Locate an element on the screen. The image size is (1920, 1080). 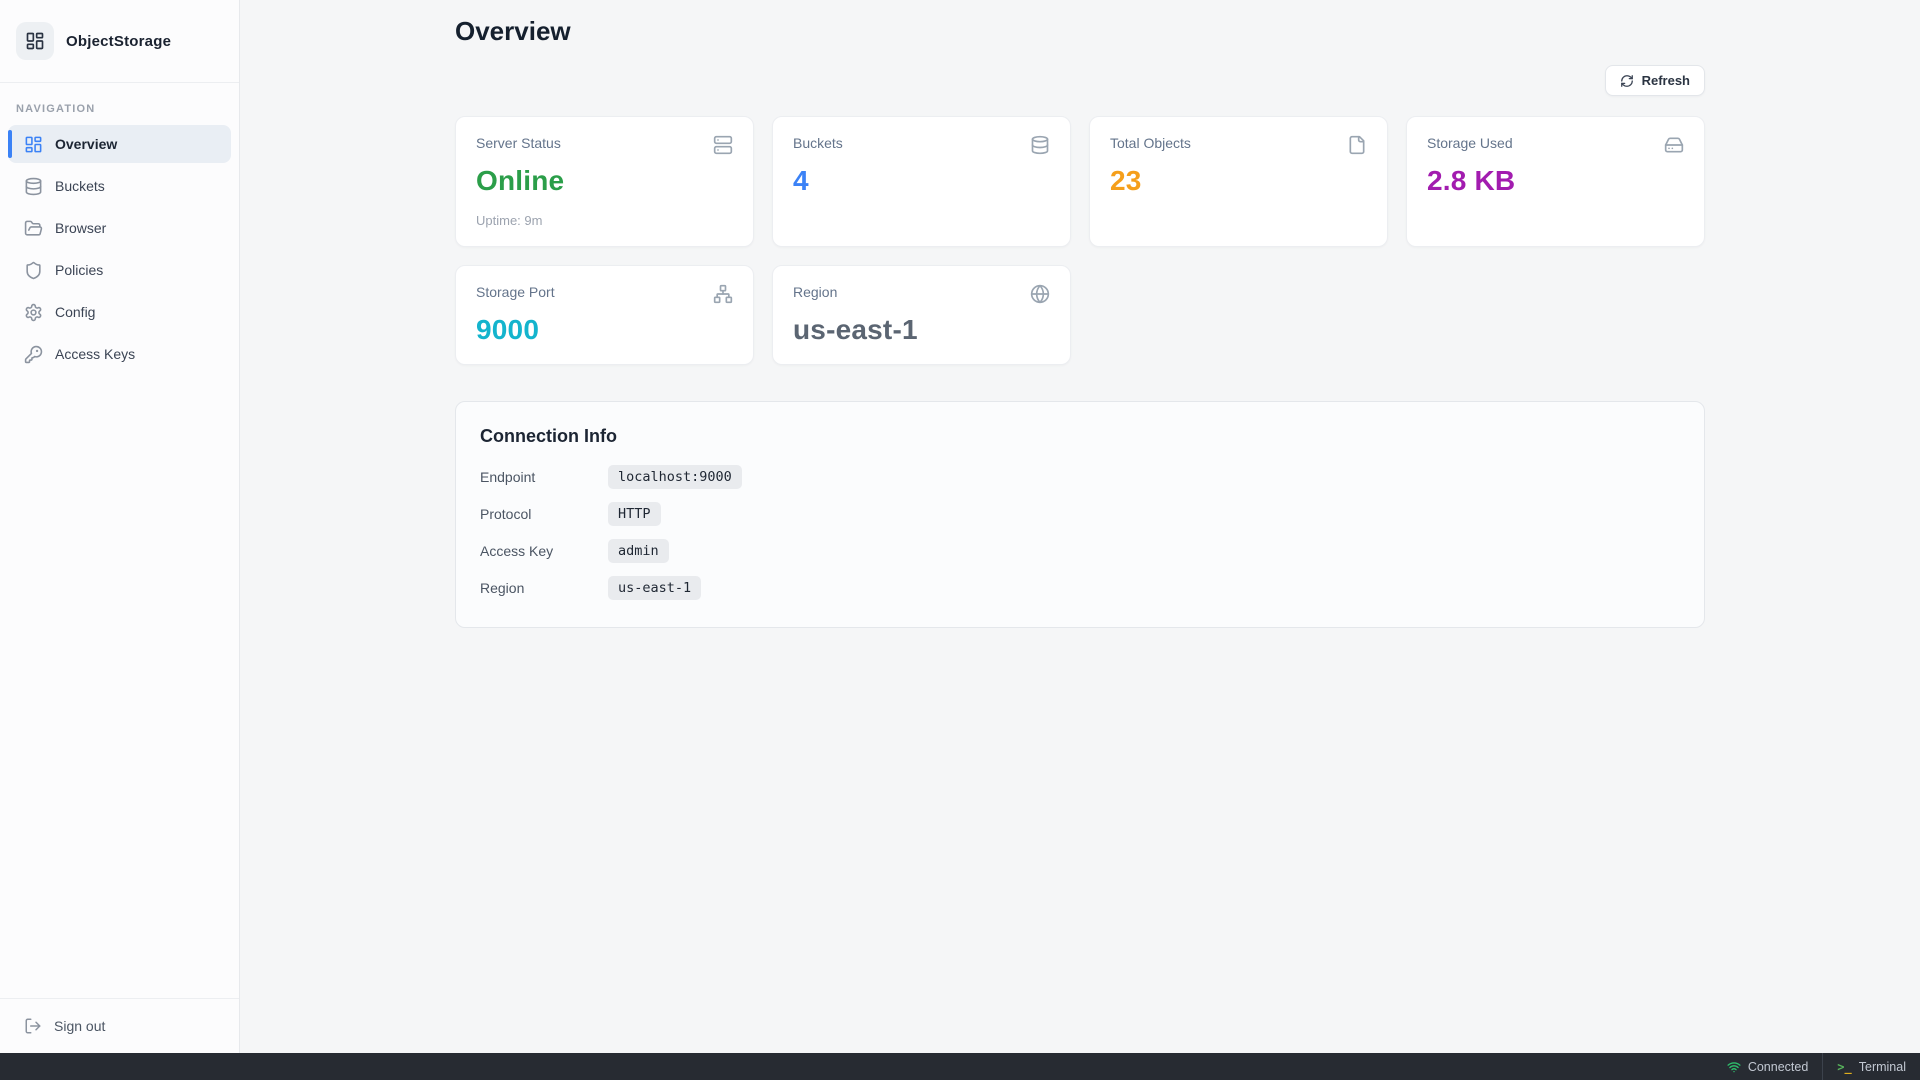
sidebar-item-label: Access Keys is located at coordinates (95, 354).